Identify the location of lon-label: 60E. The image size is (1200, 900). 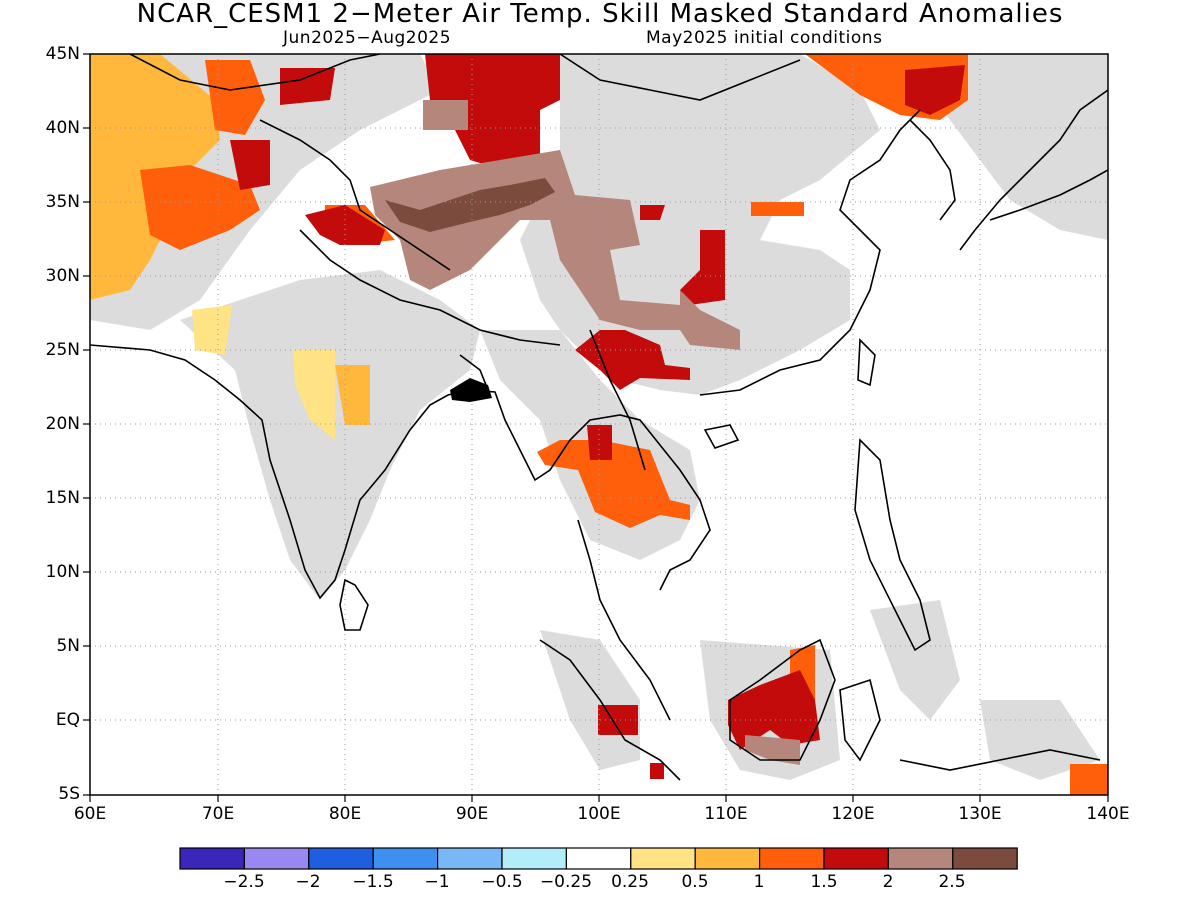
(90, 814).